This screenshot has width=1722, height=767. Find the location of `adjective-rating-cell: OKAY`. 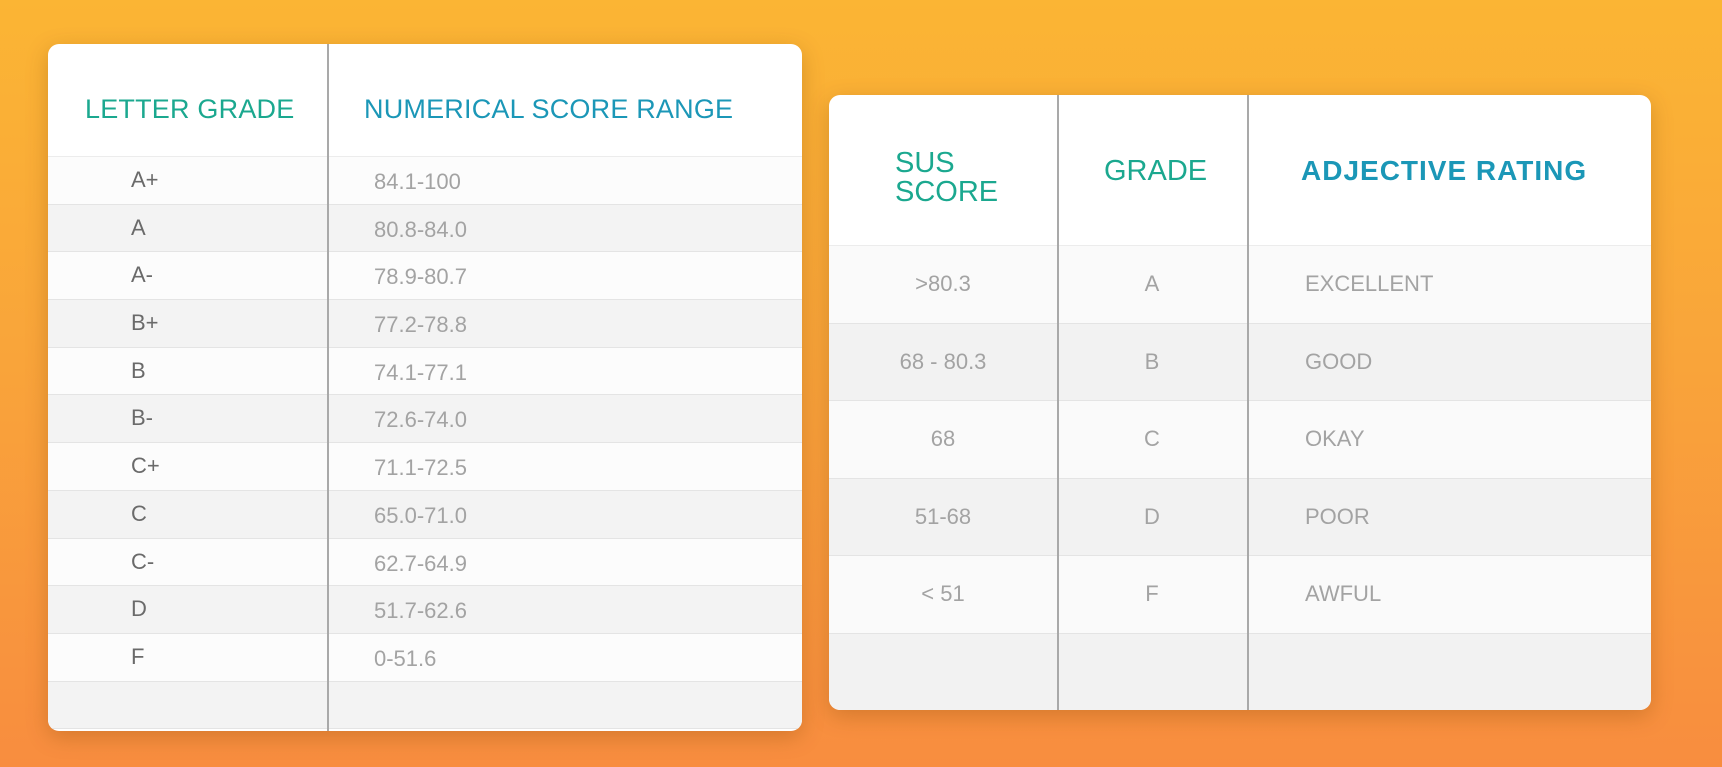

adjective-rating-cell: OKAY is located at coordinates (1335, 438).